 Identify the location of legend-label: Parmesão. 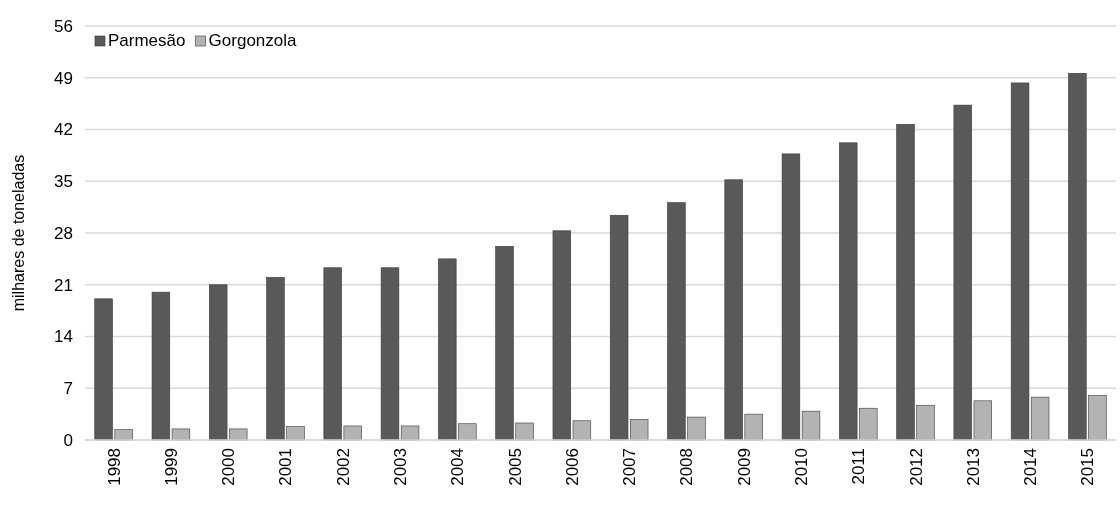
(147, 40).